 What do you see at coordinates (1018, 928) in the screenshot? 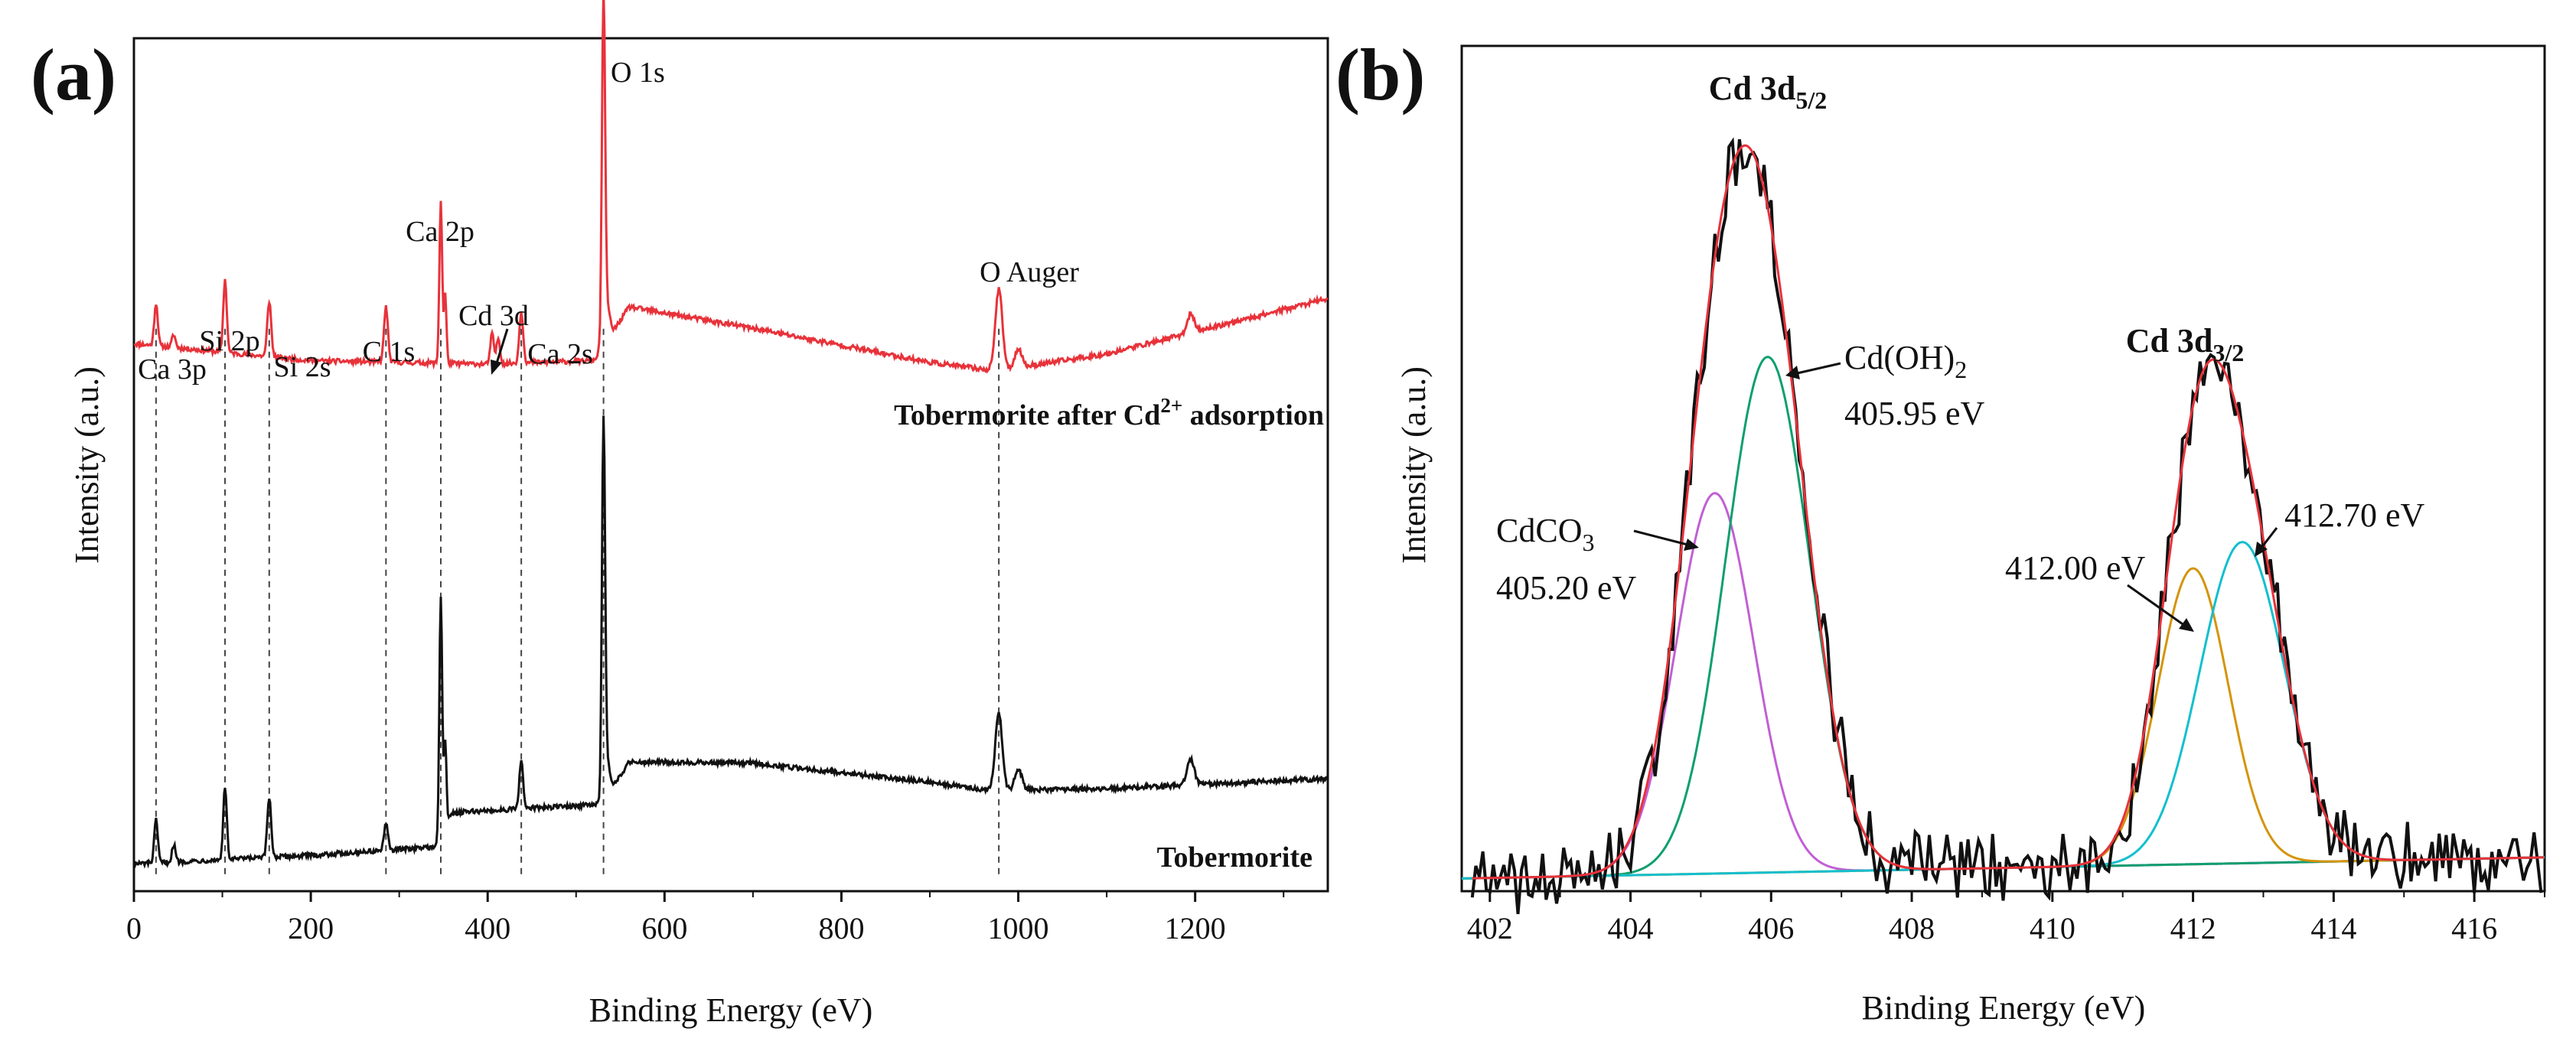
I see `x-tick-label: 1000` at bounding box center [1018, 928].